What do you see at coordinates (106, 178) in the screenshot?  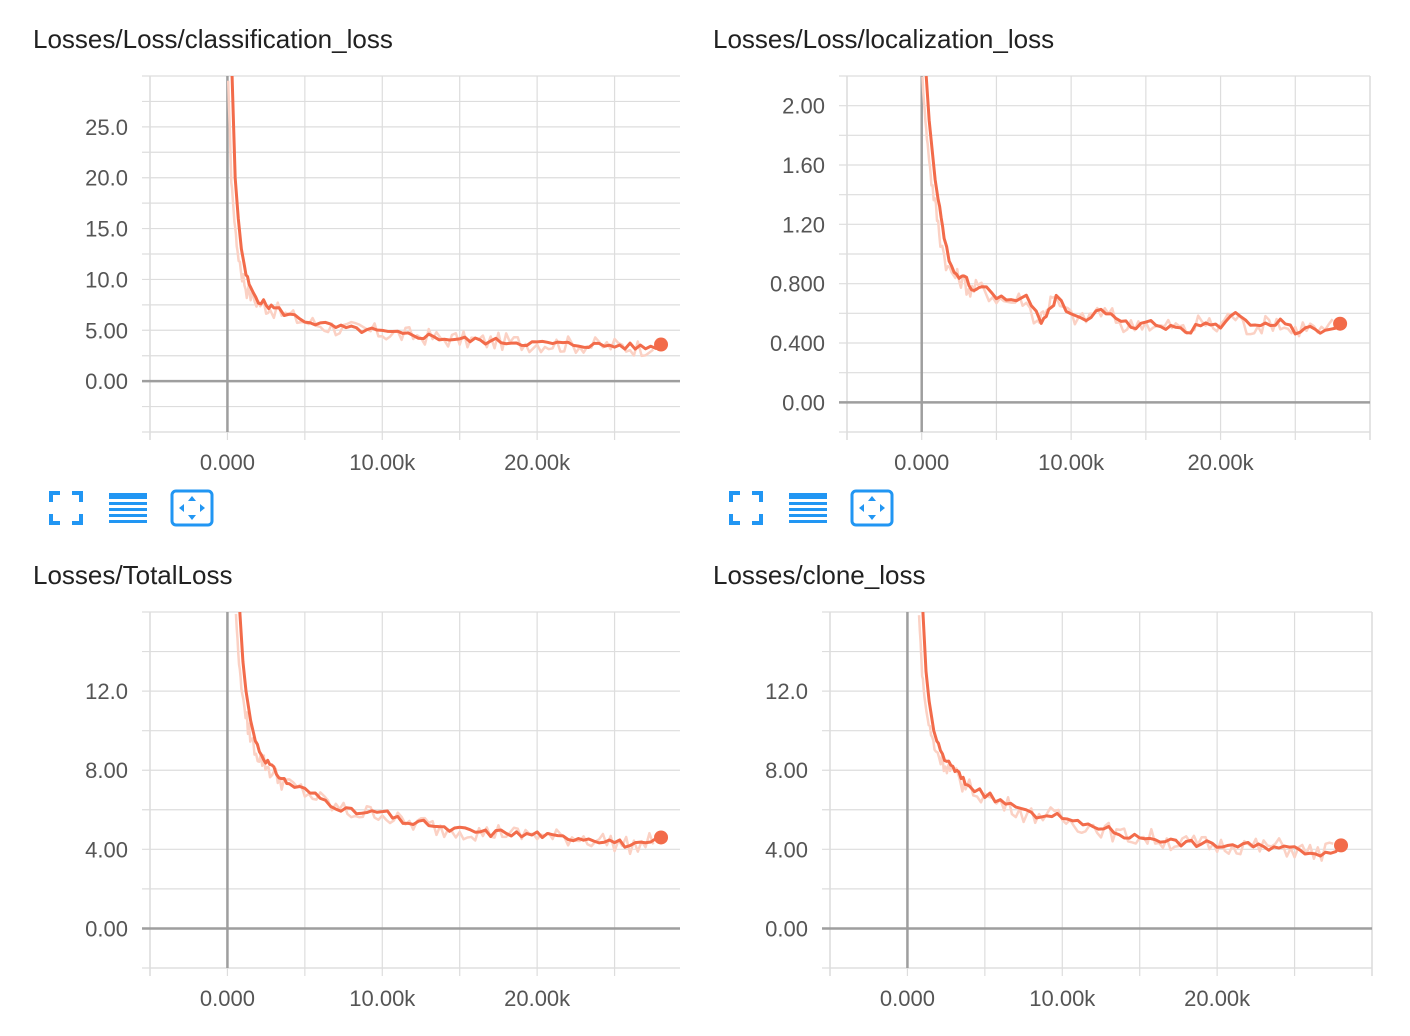 I see `y-tick-label: 20.0` at bounding box center [106, 178].